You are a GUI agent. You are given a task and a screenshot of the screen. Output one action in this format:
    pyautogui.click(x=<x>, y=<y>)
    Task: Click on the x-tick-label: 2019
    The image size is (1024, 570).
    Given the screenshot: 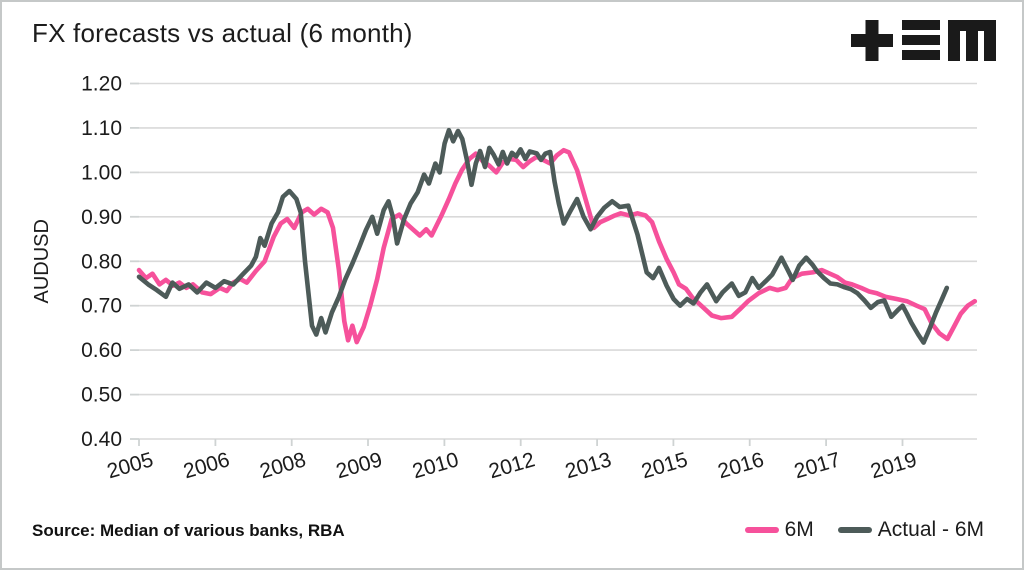 What is the action you would take?
    pyautogui.click(x=893, y=465)
    